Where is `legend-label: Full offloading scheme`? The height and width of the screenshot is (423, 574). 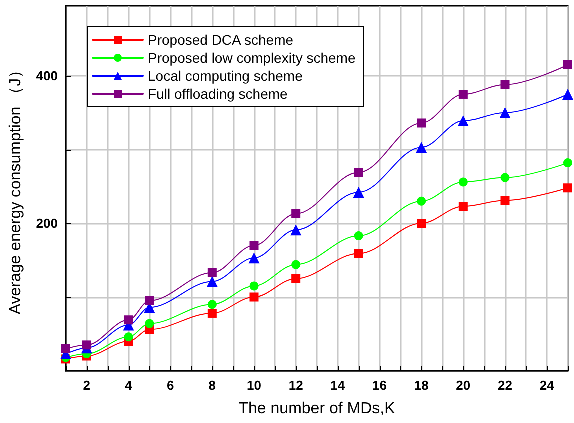
legend-label: Full offloading scheme is located at coordinates (218, 94).